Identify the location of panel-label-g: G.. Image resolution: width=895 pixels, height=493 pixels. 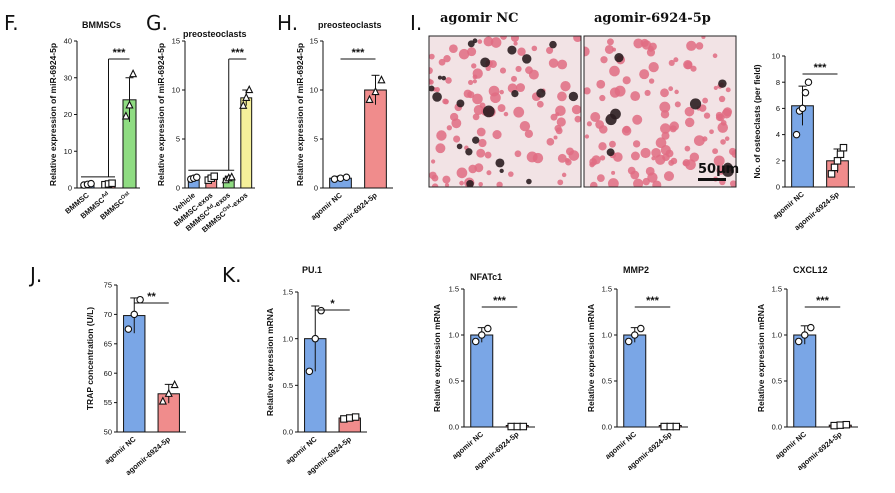
(157, 23).